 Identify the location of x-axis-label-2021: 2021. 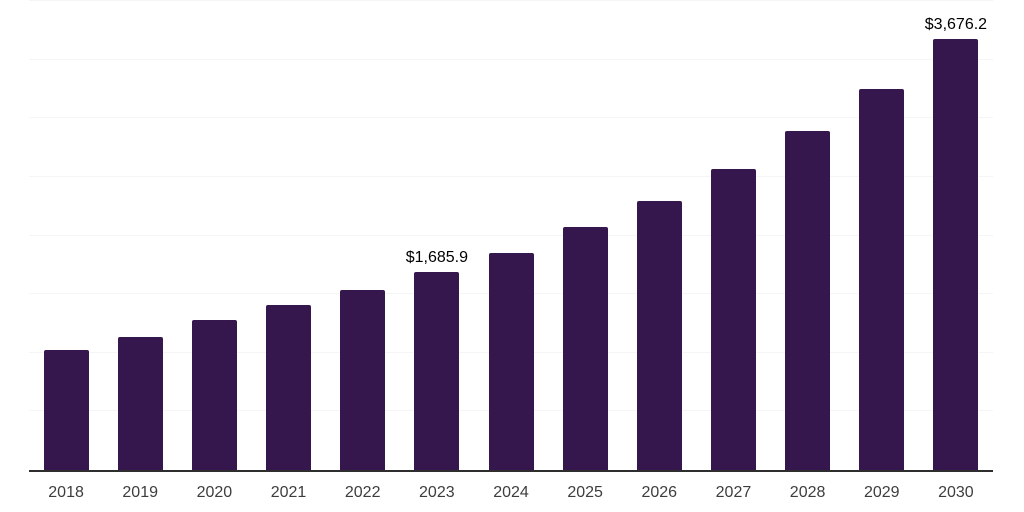
(288, 492).